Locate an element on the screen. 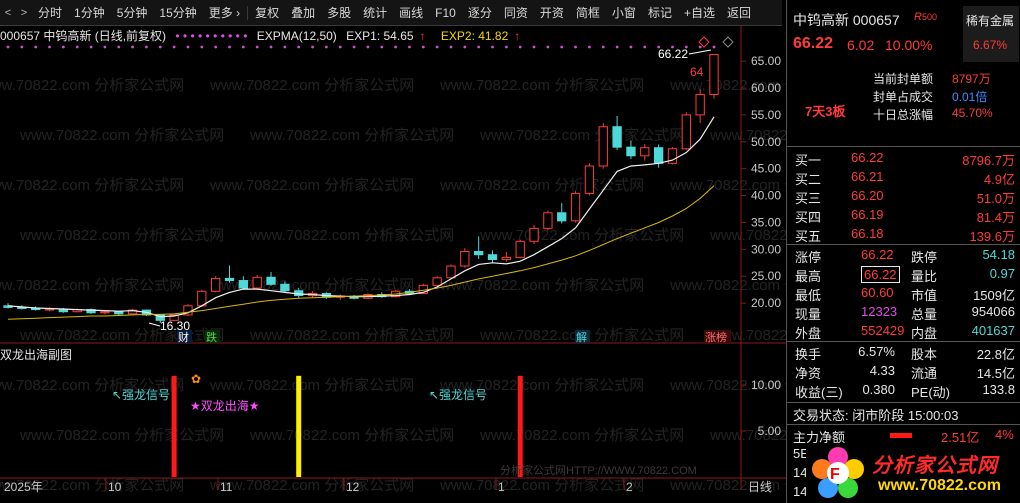  stat-label: 收益(三) is located at coordinates (819, 392).